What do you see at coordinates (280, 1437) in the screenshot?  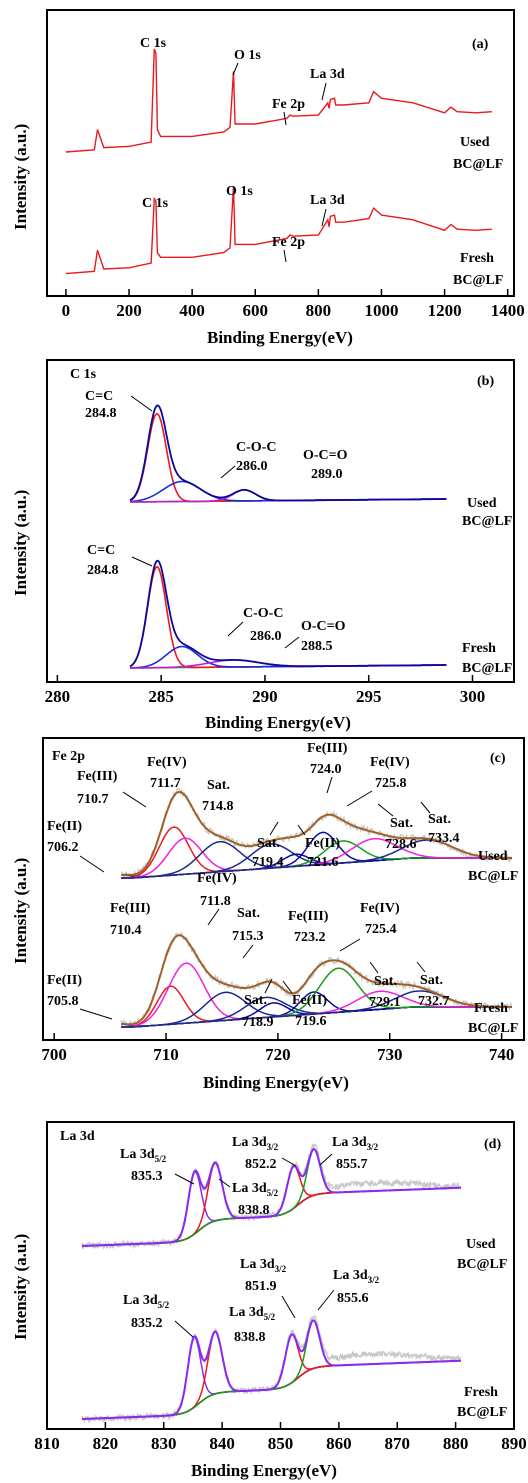 I see `panel-d-x-ticks: 810 820 830 840 850 860 870 880 890` at bounding box center [280, 1437].